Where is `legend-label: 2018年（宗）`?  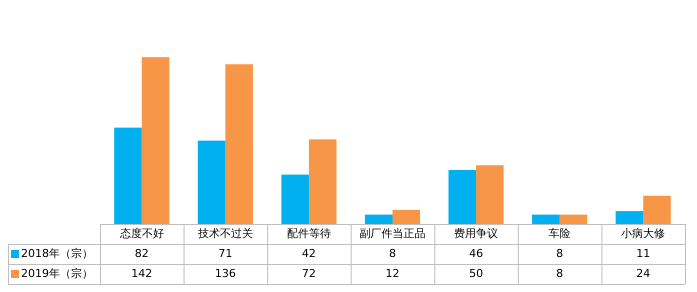 legend-label: 2018年（宗） is located at coordinates (57, 253).